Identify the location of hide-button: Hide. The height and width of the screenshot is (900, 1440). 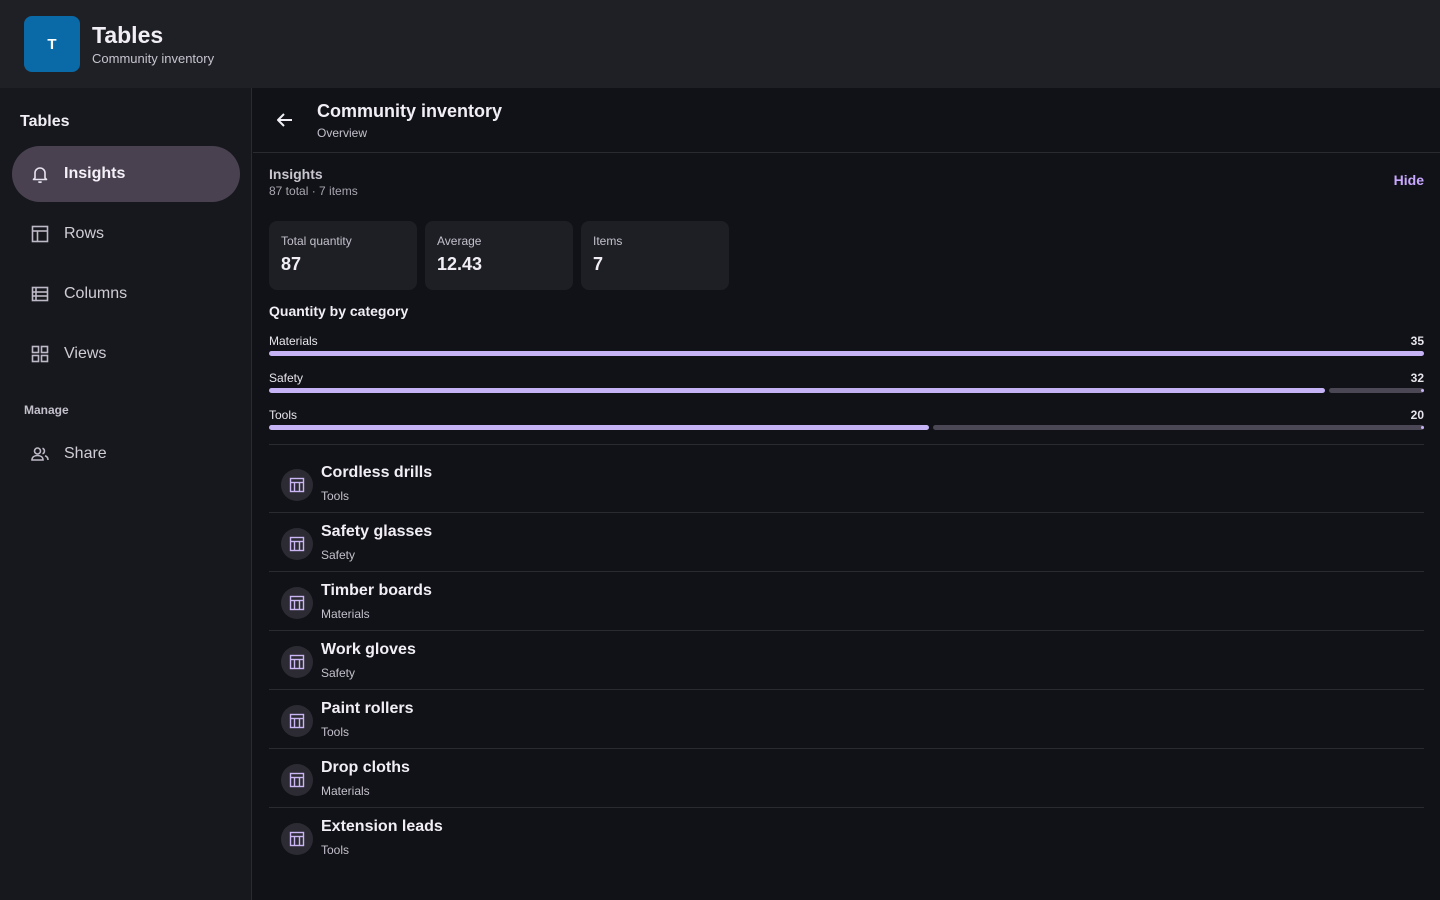
(1408, 180).